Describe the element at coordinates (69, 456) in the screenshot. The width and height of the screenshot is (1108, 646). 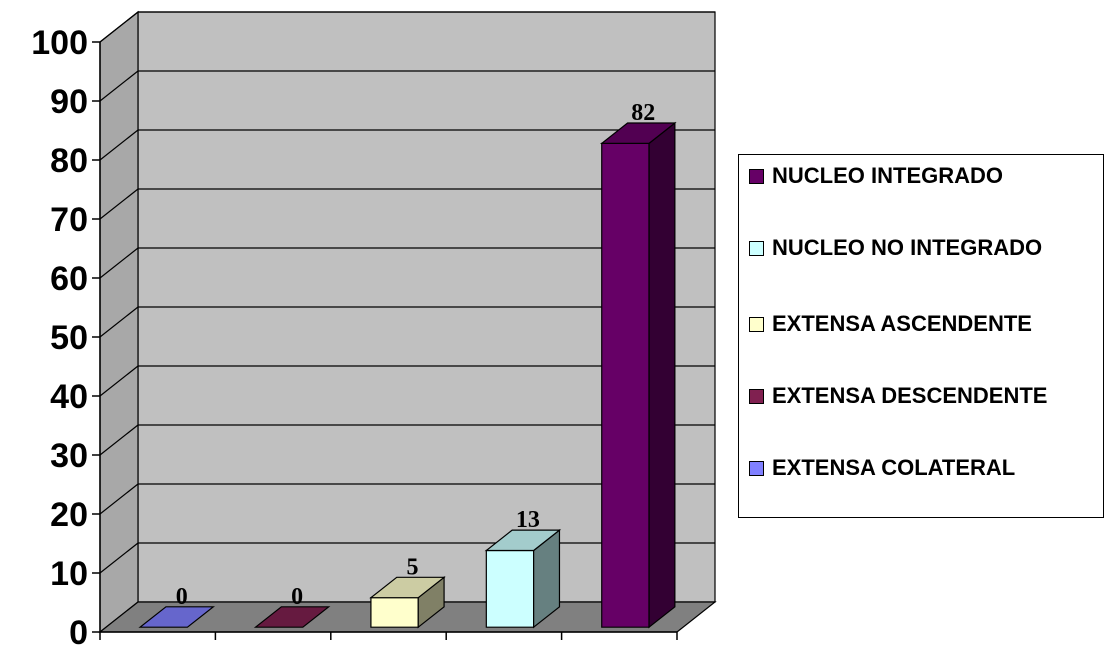
I see `y-tick-label: 30` at that location.